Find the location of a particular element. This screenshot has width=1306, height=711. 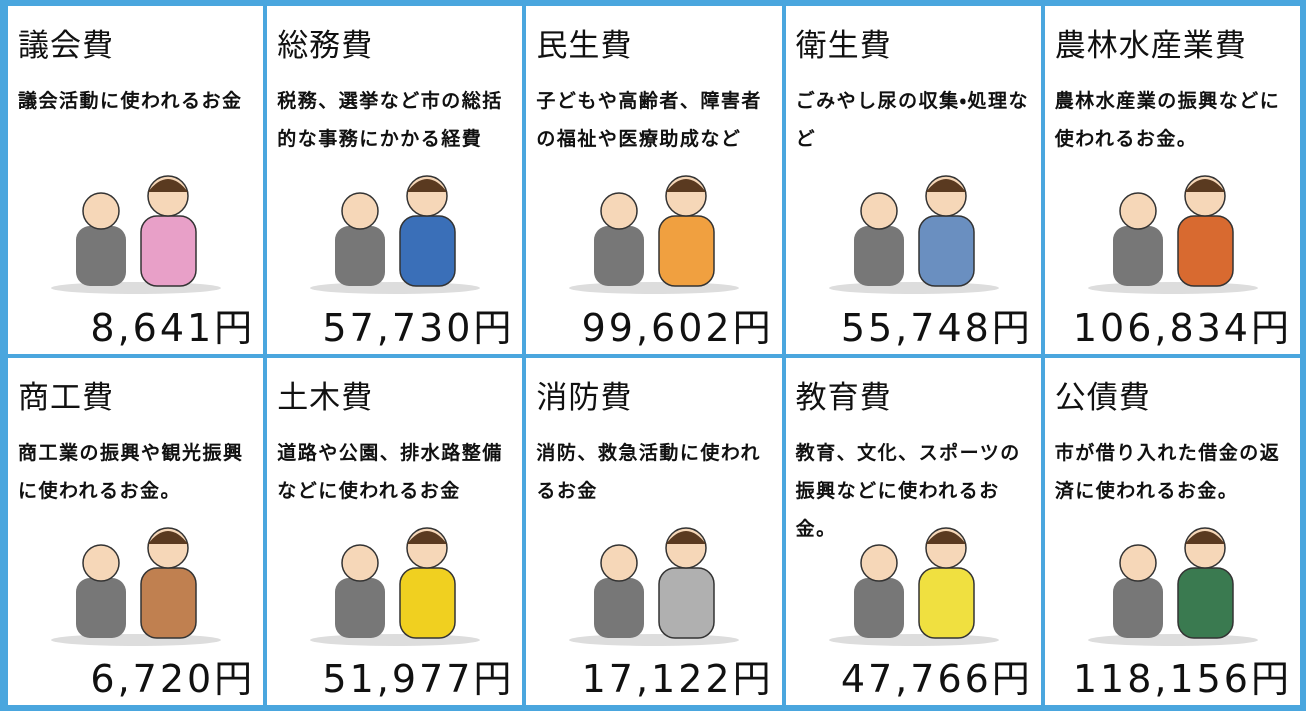

card: 公債費市が借り入れた借金の返済に使われるお金。 118,156円 is located at coordinates (1172, 531).